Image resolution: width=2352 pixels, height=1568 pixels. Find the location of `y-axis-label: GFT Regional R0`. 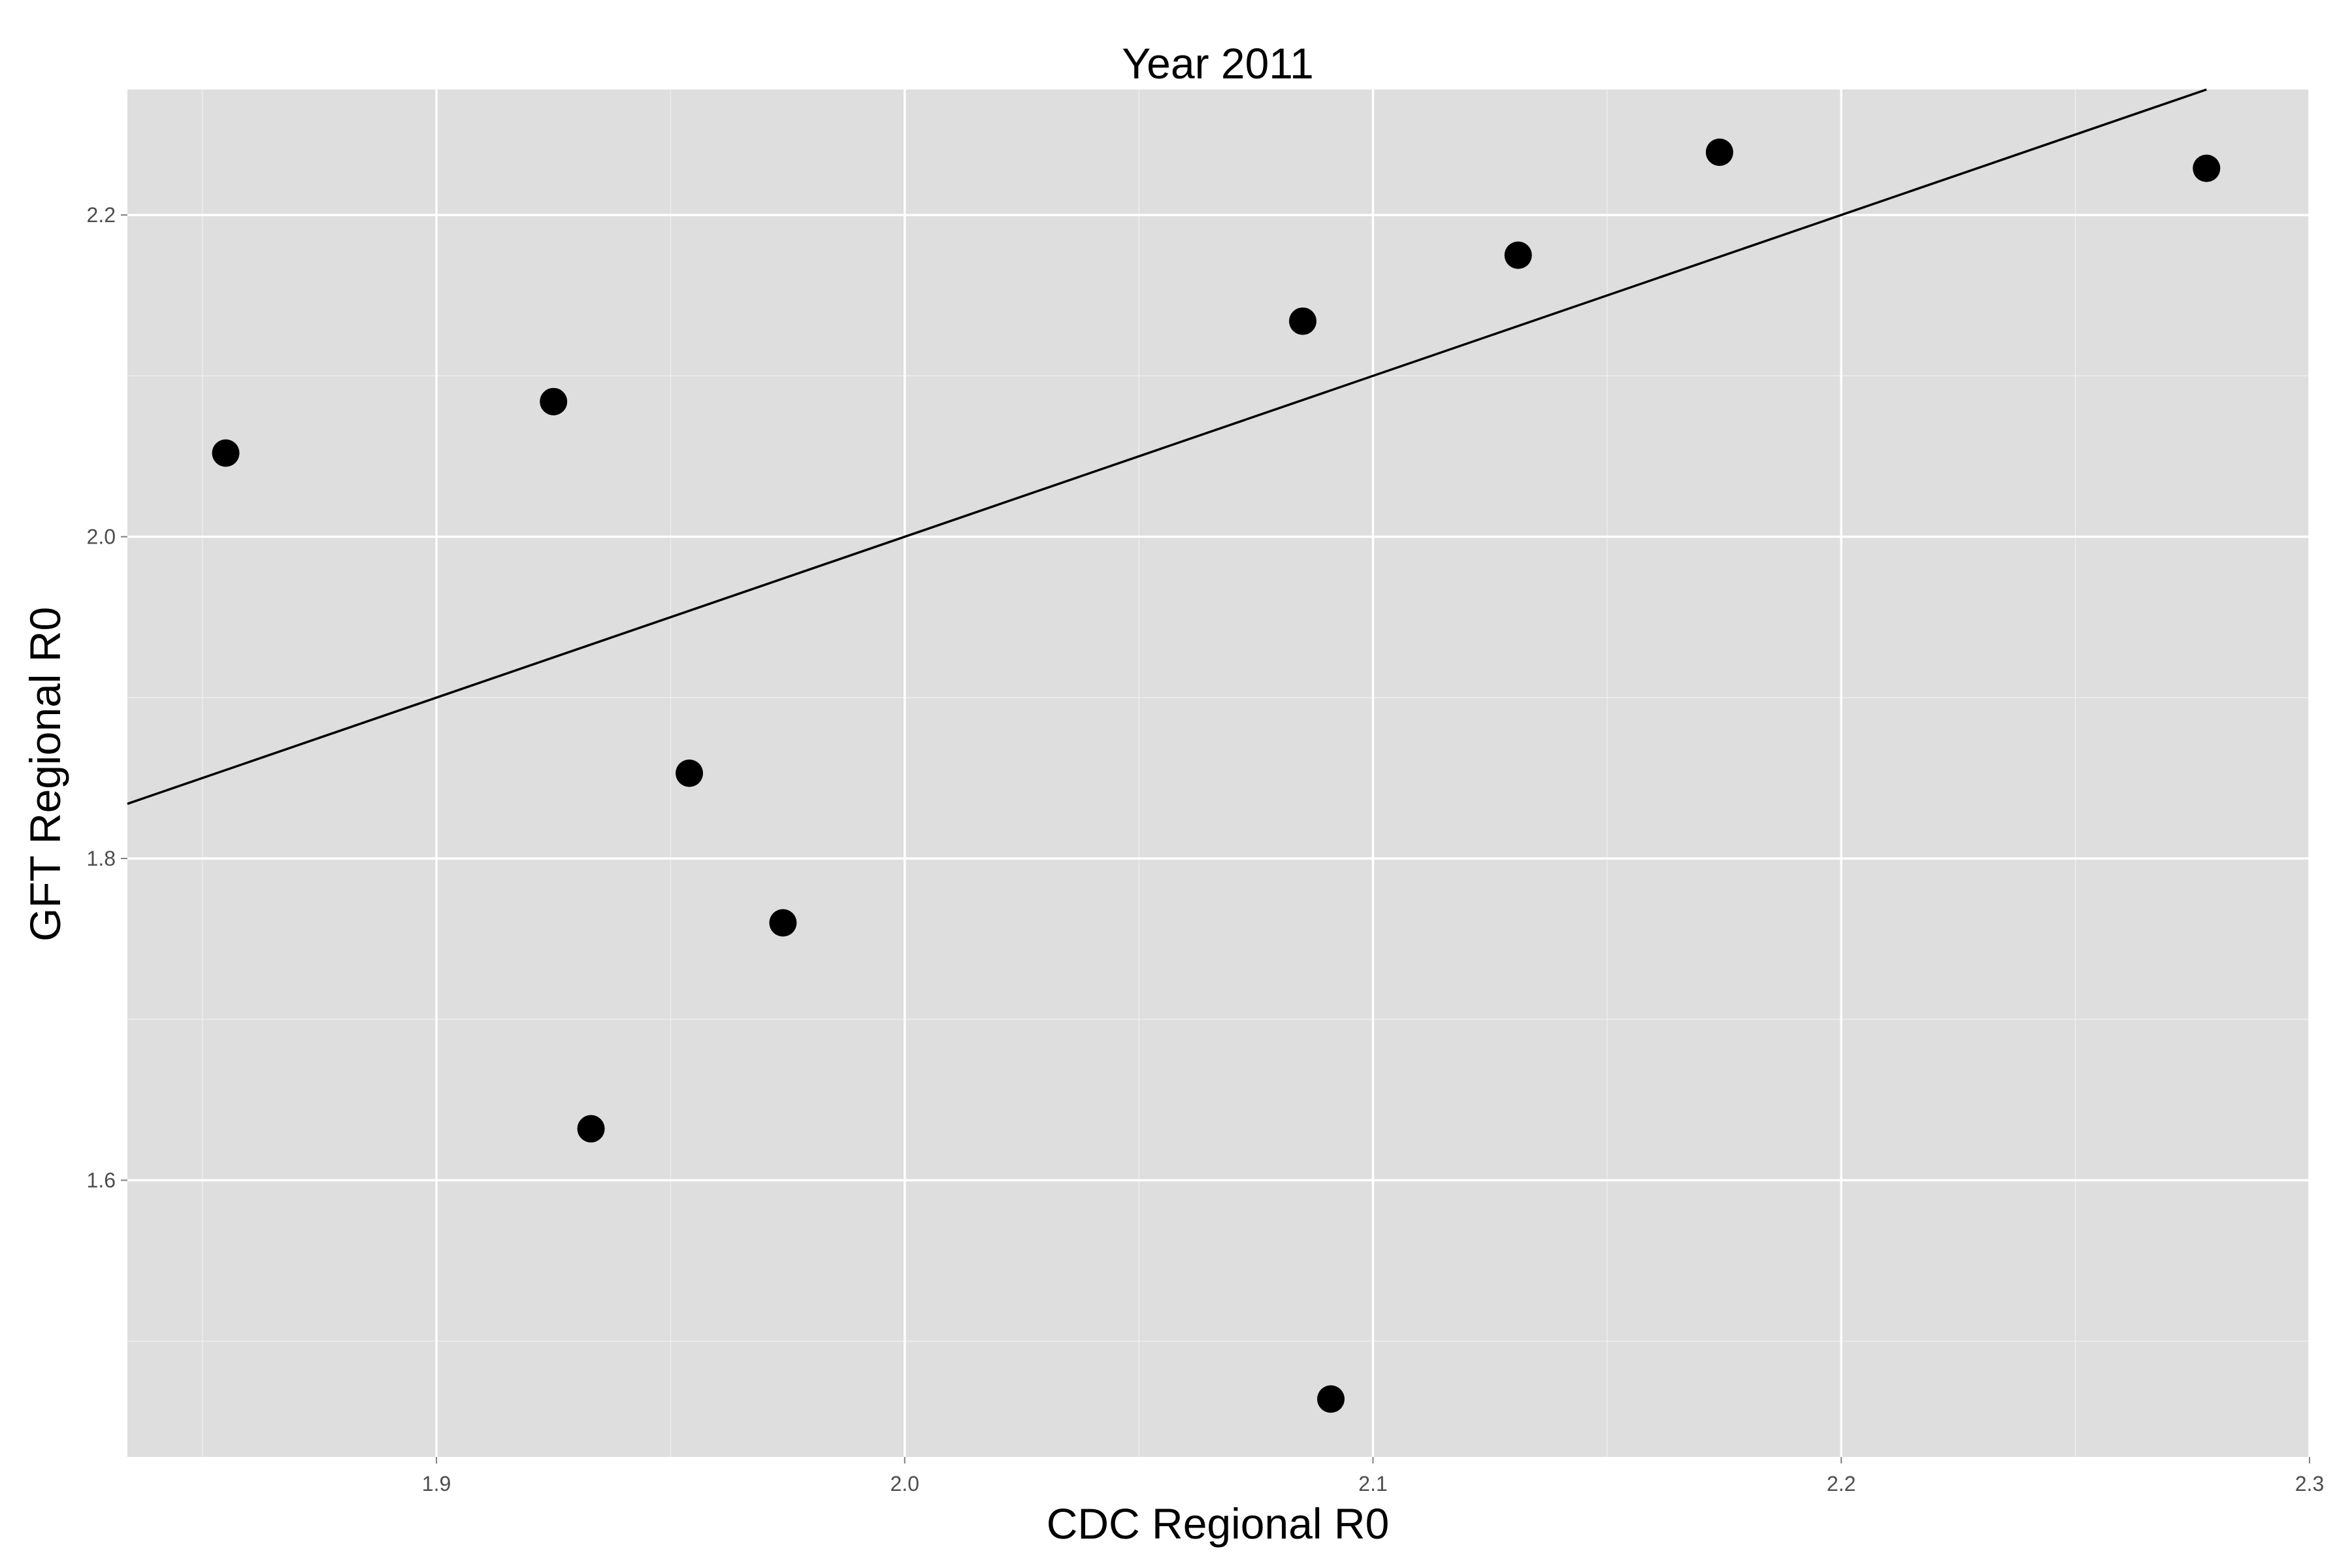

y-axis-label: GFT Regional R0 is located at coordinates (45, 774).